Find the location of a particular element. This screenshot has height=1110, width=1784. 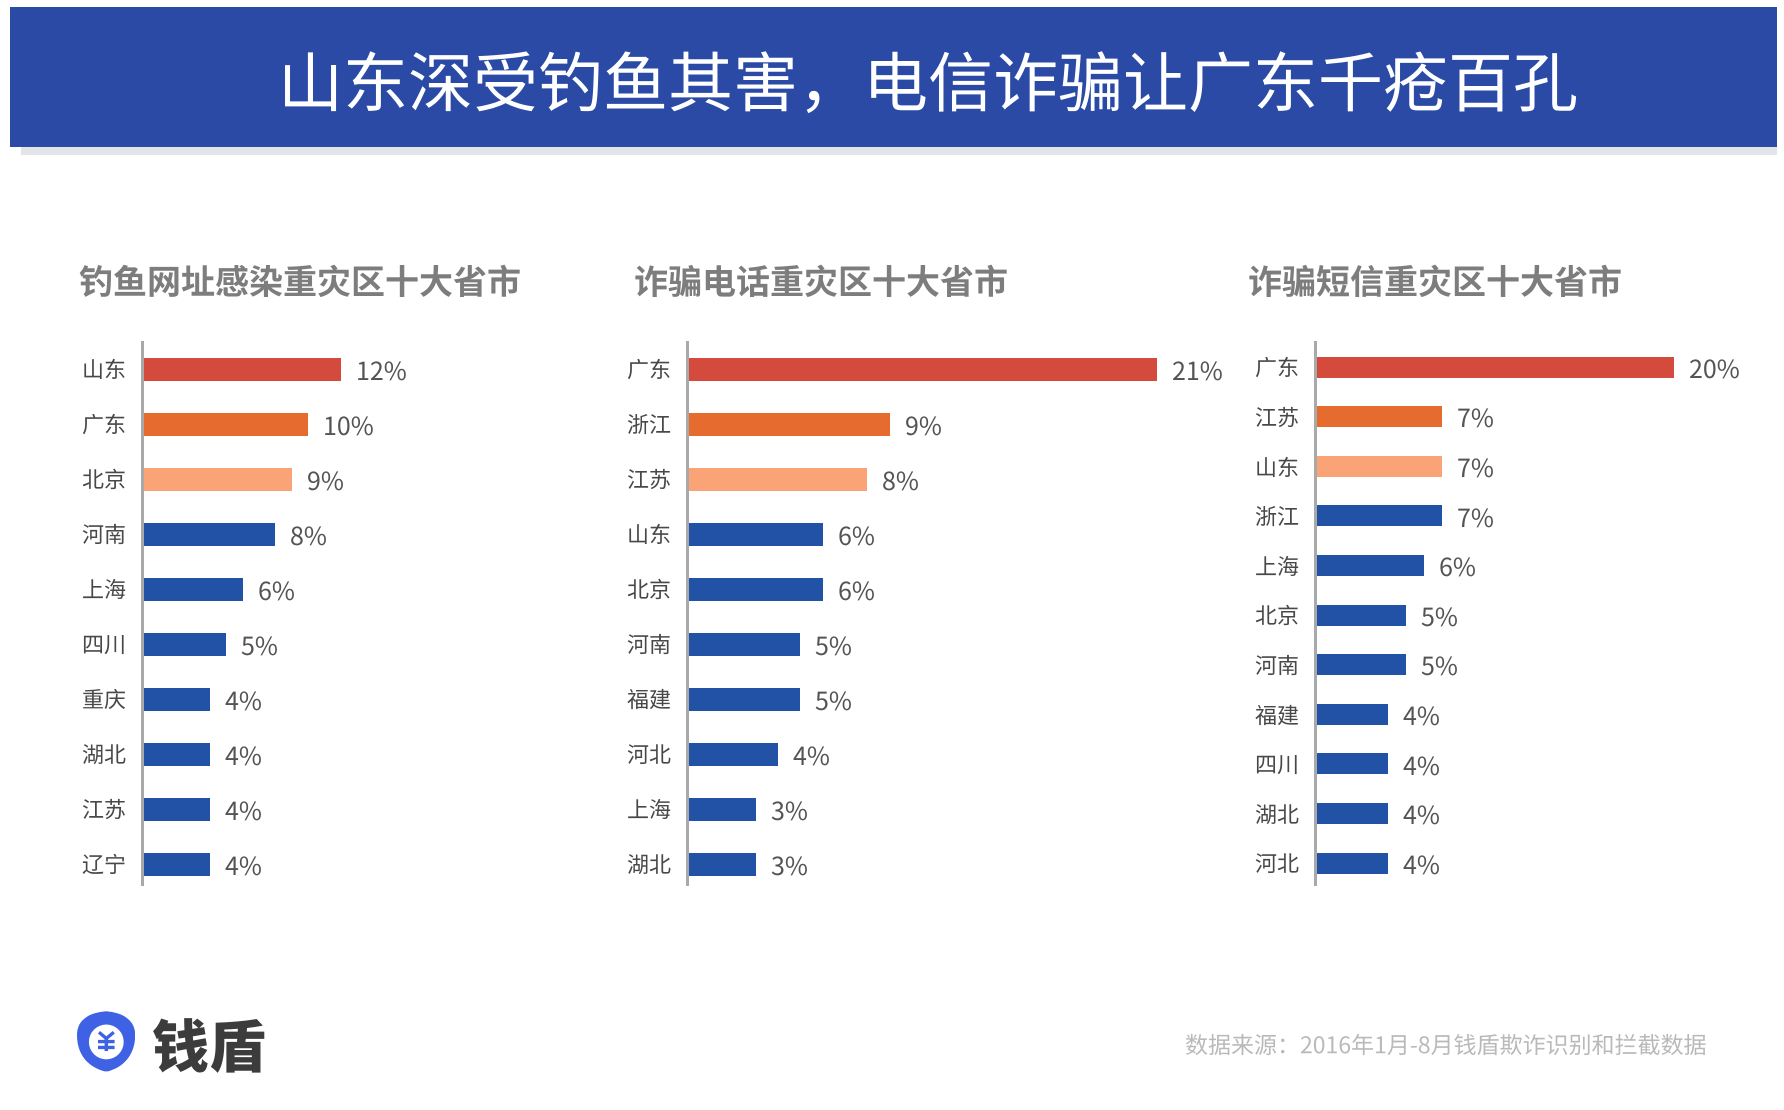

logo-text is located at coordinates (209, 1050).